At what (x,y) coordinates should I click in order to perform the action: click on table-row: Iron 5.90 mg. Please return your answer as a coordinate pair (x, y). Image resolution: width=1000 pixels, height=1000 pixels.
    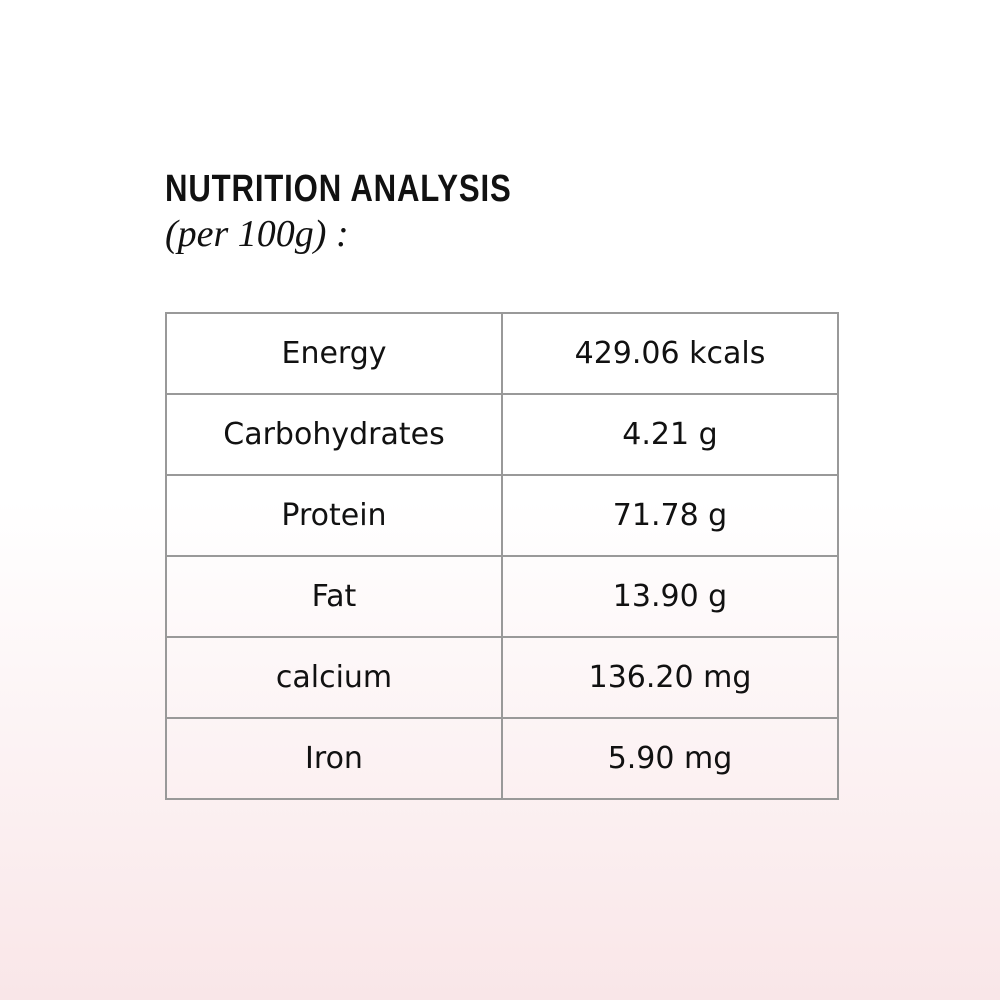
    Looking at the image, I should click on (502, 758).